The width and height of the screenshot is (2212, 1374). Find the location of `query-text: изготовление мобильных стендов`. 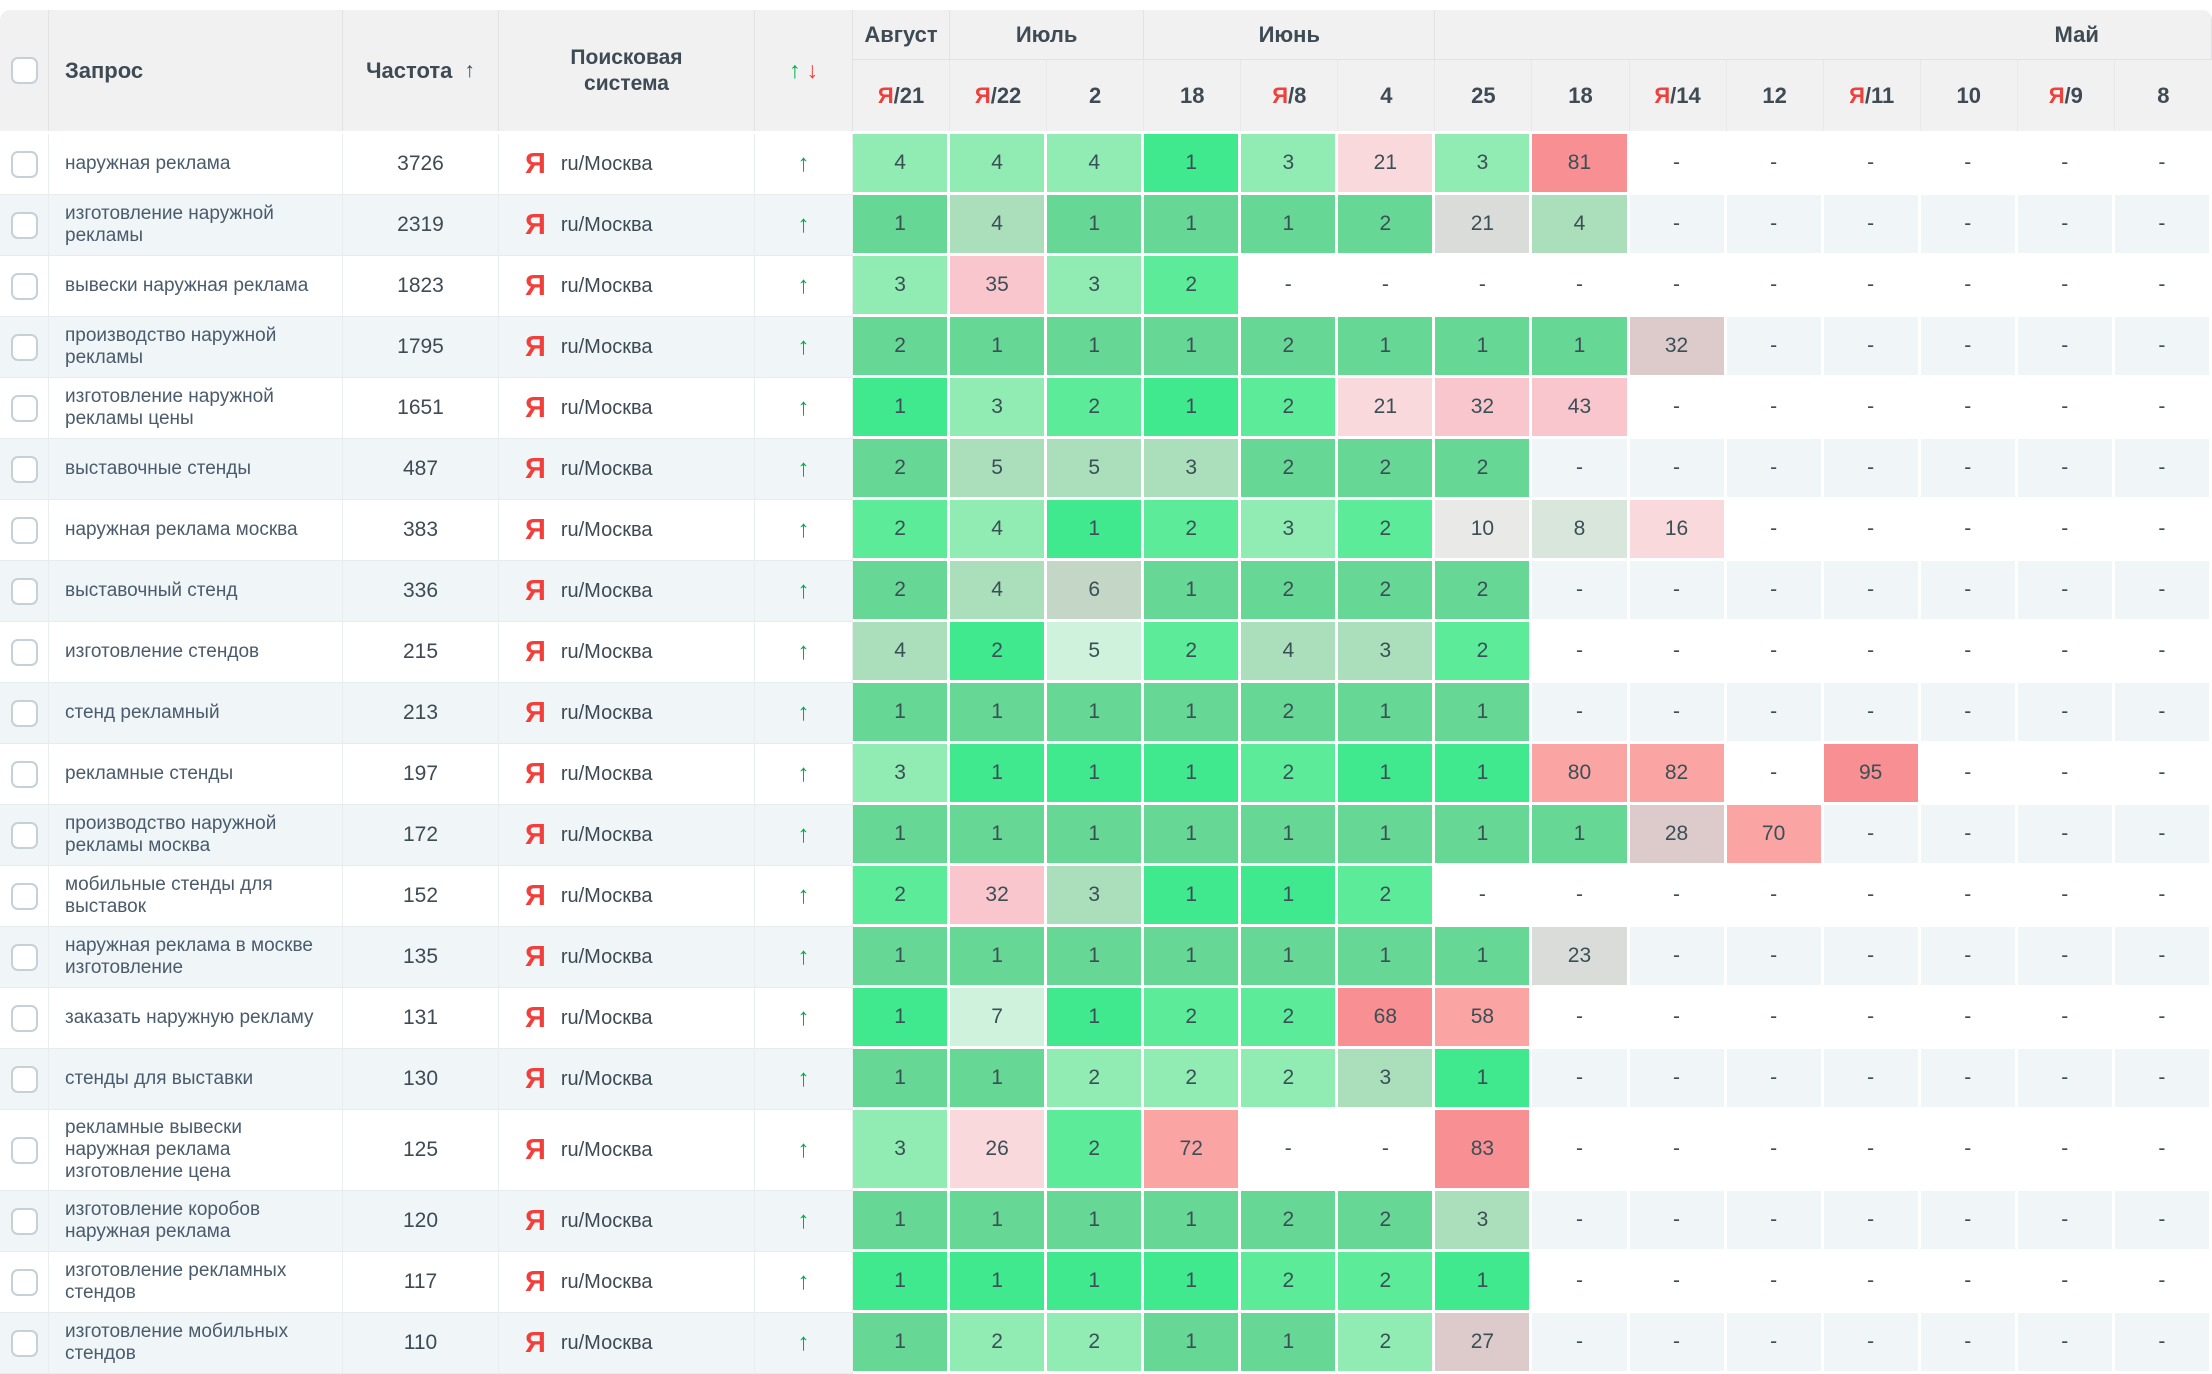

query-text: изготовление мобильных стендов is located at coordinates (177, 1342).